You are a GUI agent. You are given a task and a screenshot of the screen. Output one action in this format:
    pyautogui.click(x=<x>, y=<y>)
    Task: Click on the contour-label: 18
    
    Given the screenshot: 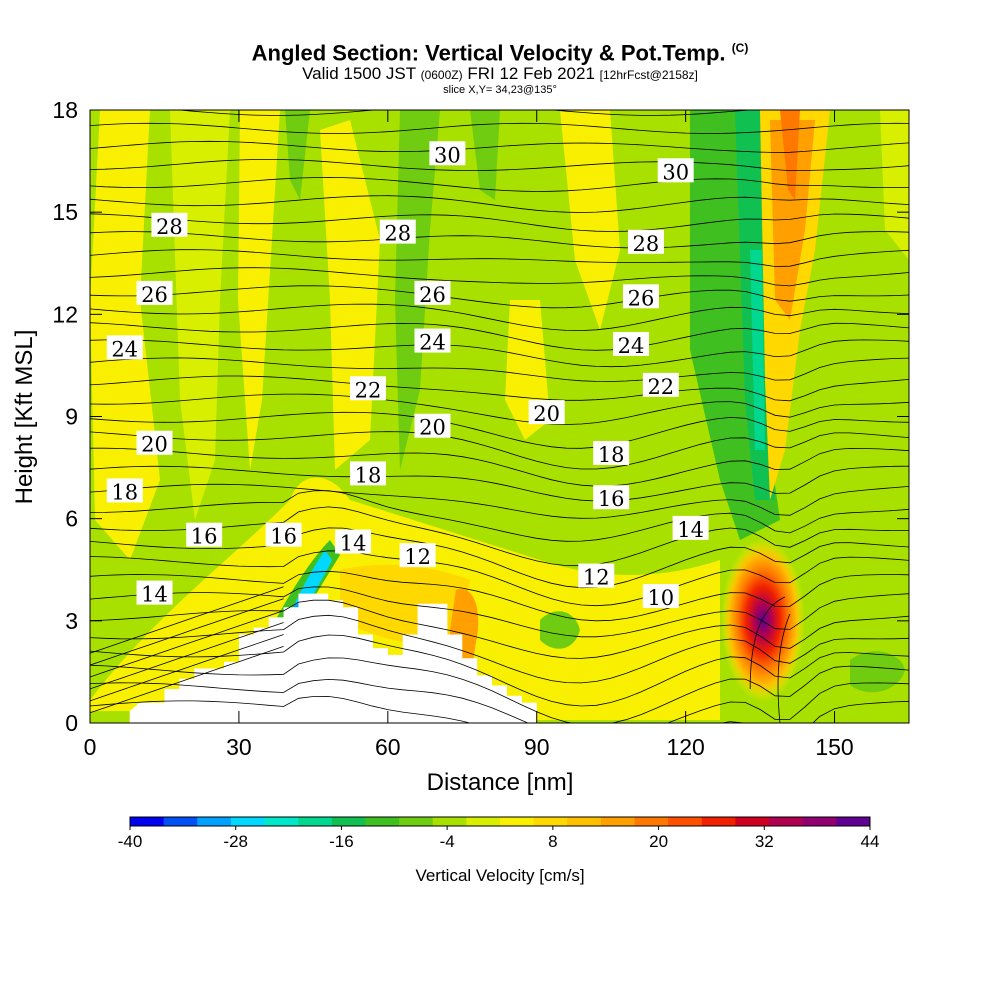 What is the action you would take?
    pyautogui.click(x=367, y=474)
    